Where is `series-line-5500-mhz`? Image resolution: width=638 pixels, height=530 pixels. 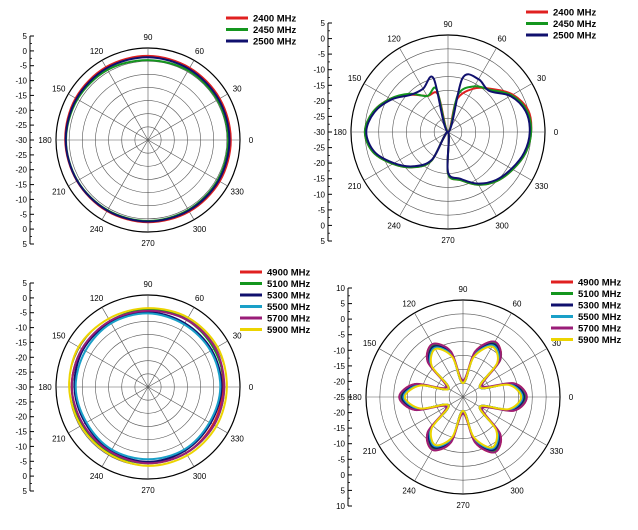 series-line-5500-mhz is located at coordinates (463, 397).